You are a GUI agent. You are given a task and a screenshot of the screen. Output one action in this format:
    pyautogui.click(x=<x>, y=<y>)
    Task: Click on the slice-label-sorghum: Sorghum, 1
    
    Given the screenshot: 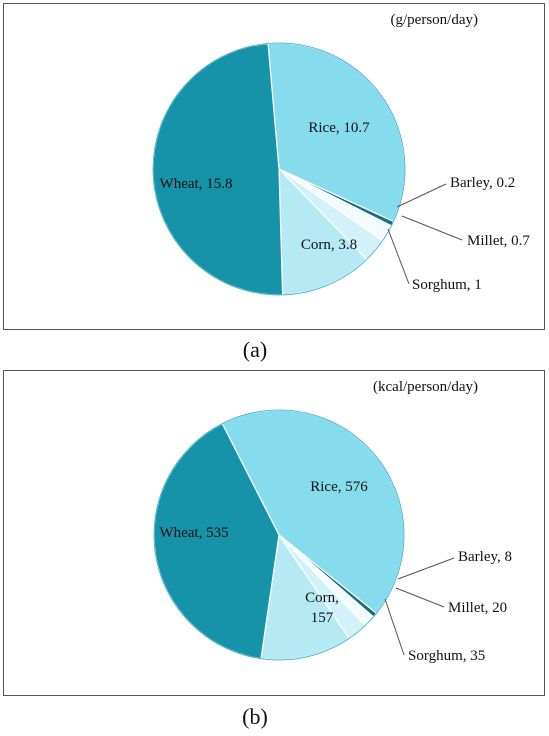 What is the action you would take?
    pyautogui.click(x=447, y=285)
    